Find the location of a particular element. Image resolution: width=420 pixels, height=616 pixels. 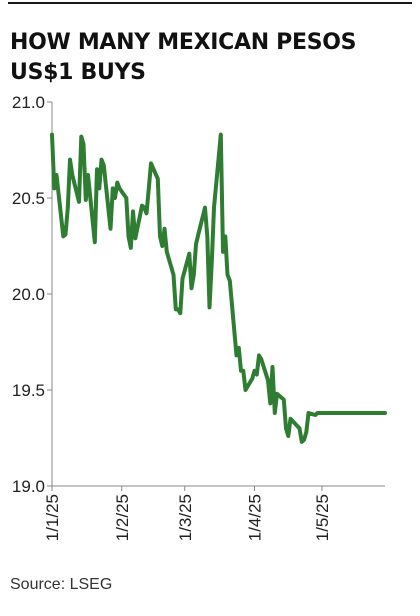

y-tick-label: 19.5 is located at coordinates (28, 390).